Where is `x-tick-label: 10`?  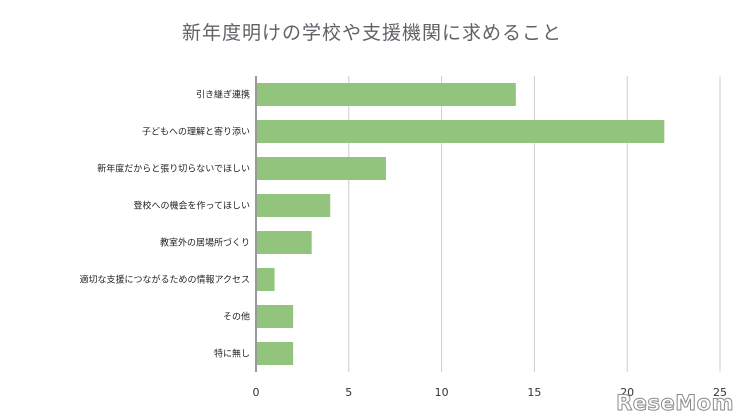 x-tick-label: 10 is located at coordinates (442, 392).